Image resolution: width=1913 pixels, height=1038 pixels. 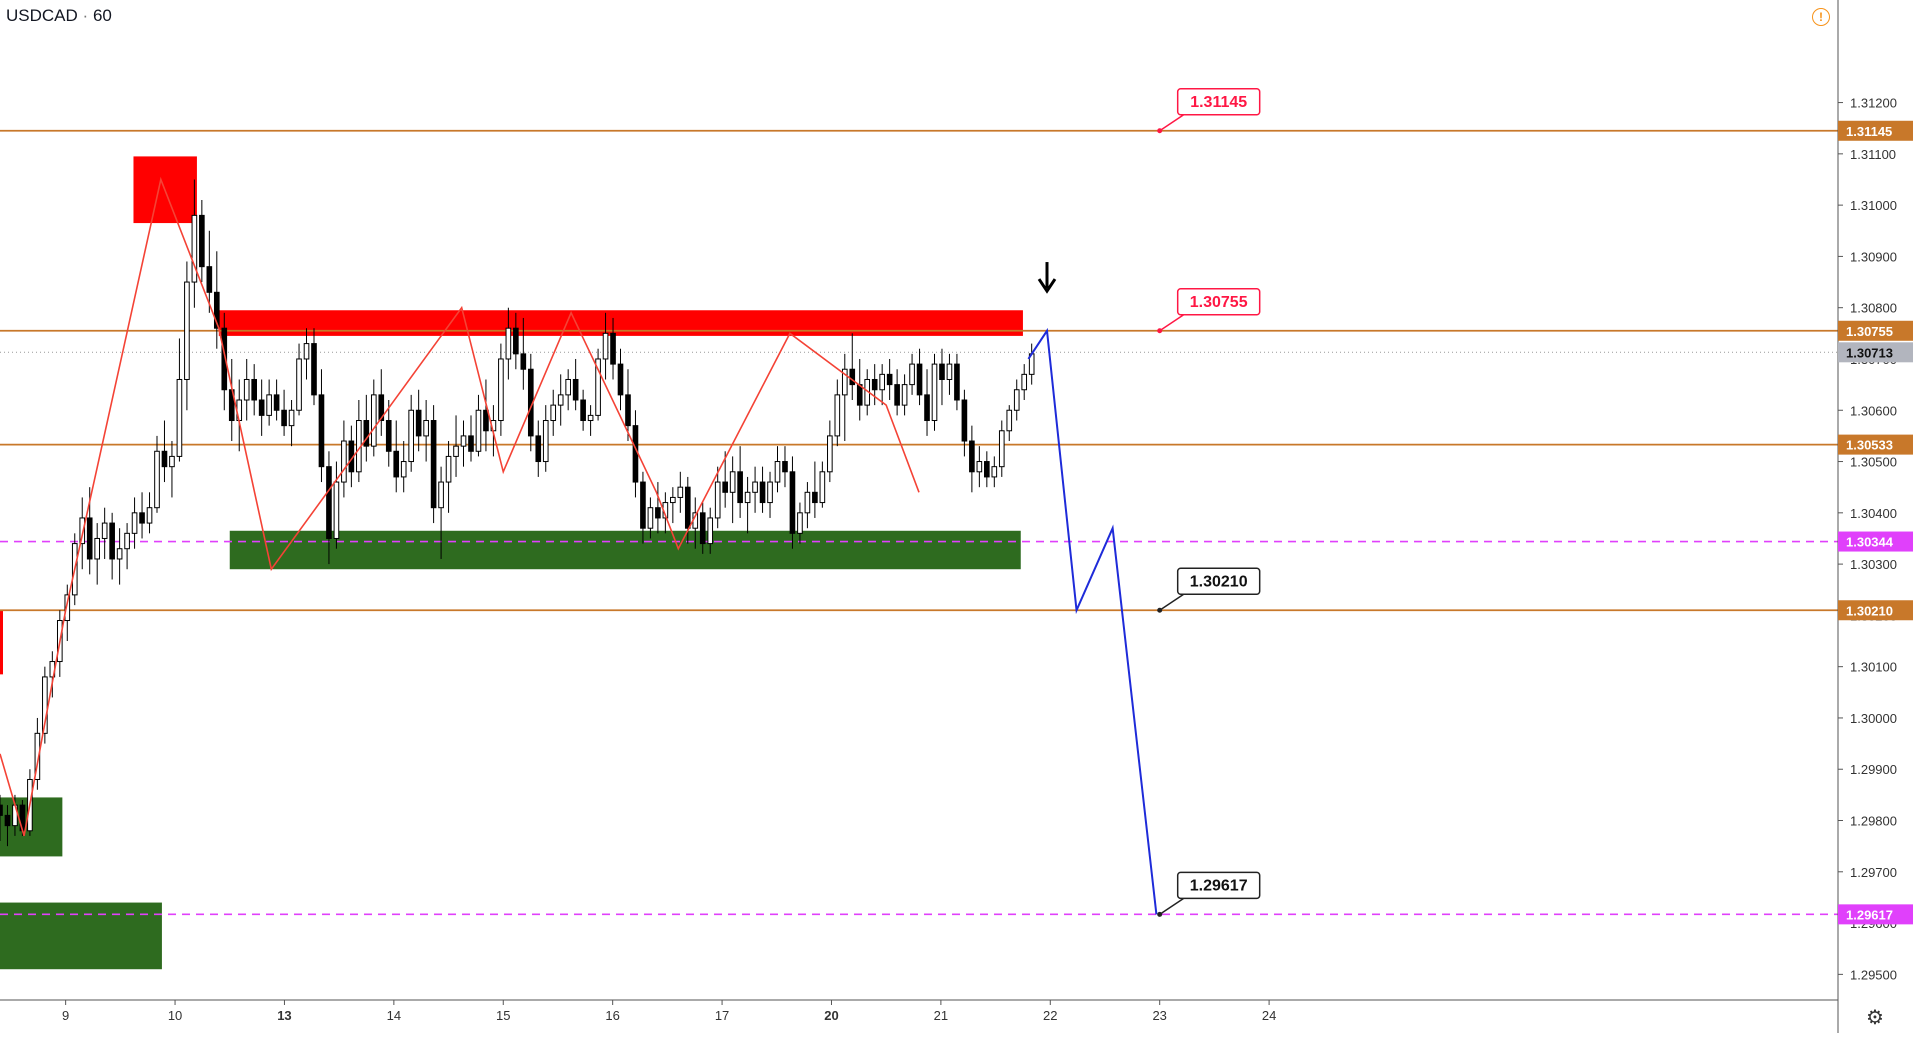 What do you see at coordinates (1873, 667) in the screenshot?
I see `y-tick-label: 1.30100` at bounding box center [1873, 667].